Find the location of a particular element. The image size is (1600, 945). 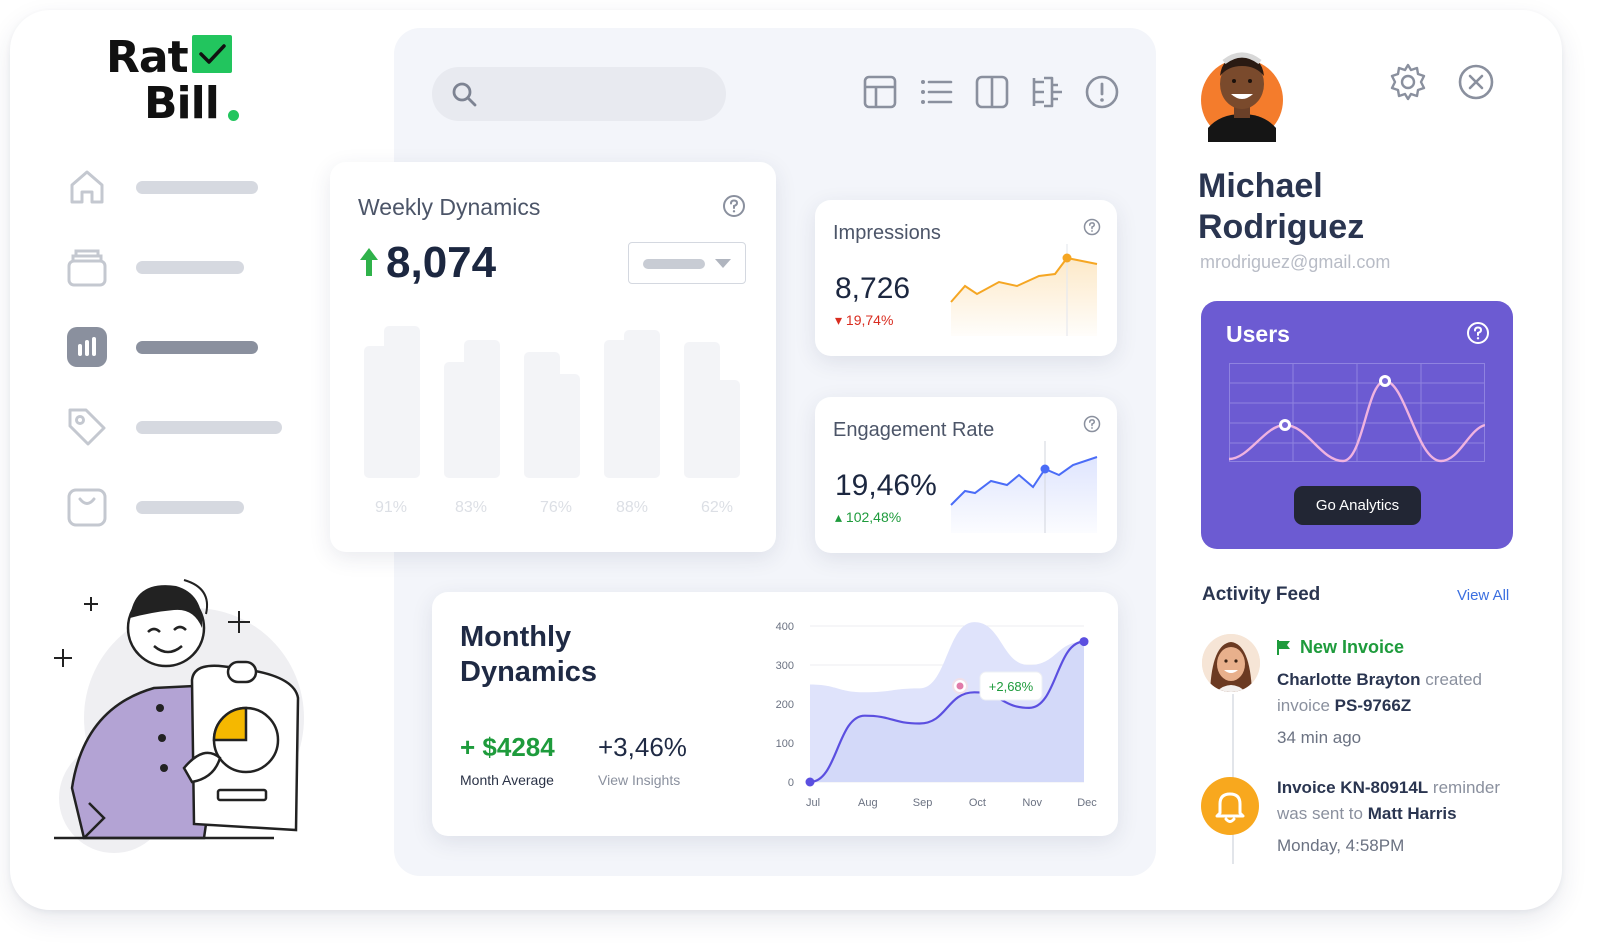

engagement-title: Engagement Rate is located at coordinates (914, 430).